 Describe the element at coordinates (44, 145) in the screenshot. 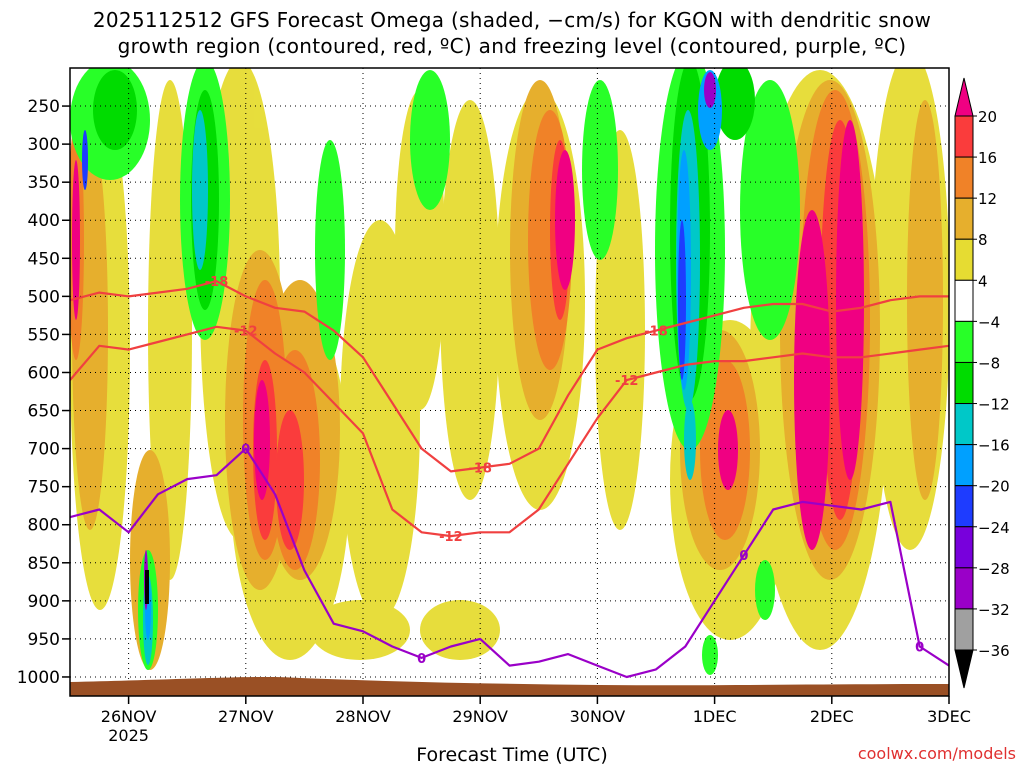

I see `y-tick-label: 300` at that location.